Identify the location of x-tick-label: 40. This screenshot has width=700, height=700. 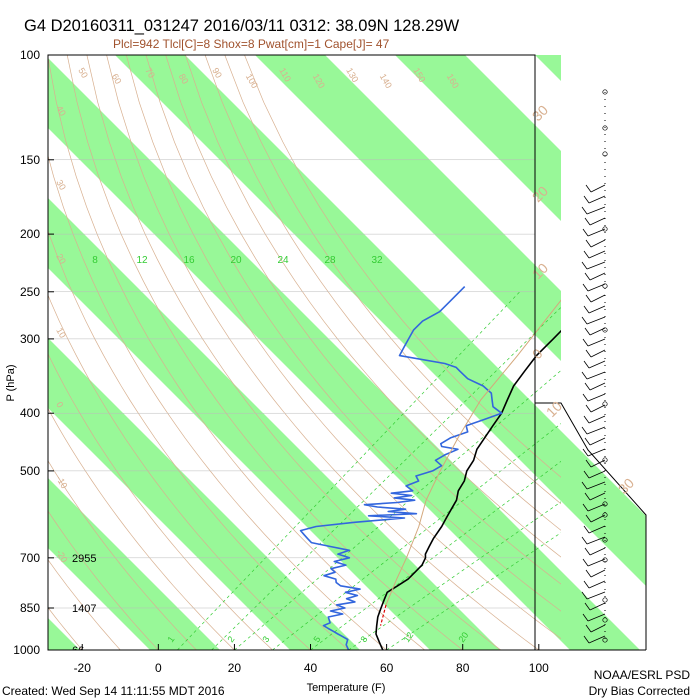
(311, 668).